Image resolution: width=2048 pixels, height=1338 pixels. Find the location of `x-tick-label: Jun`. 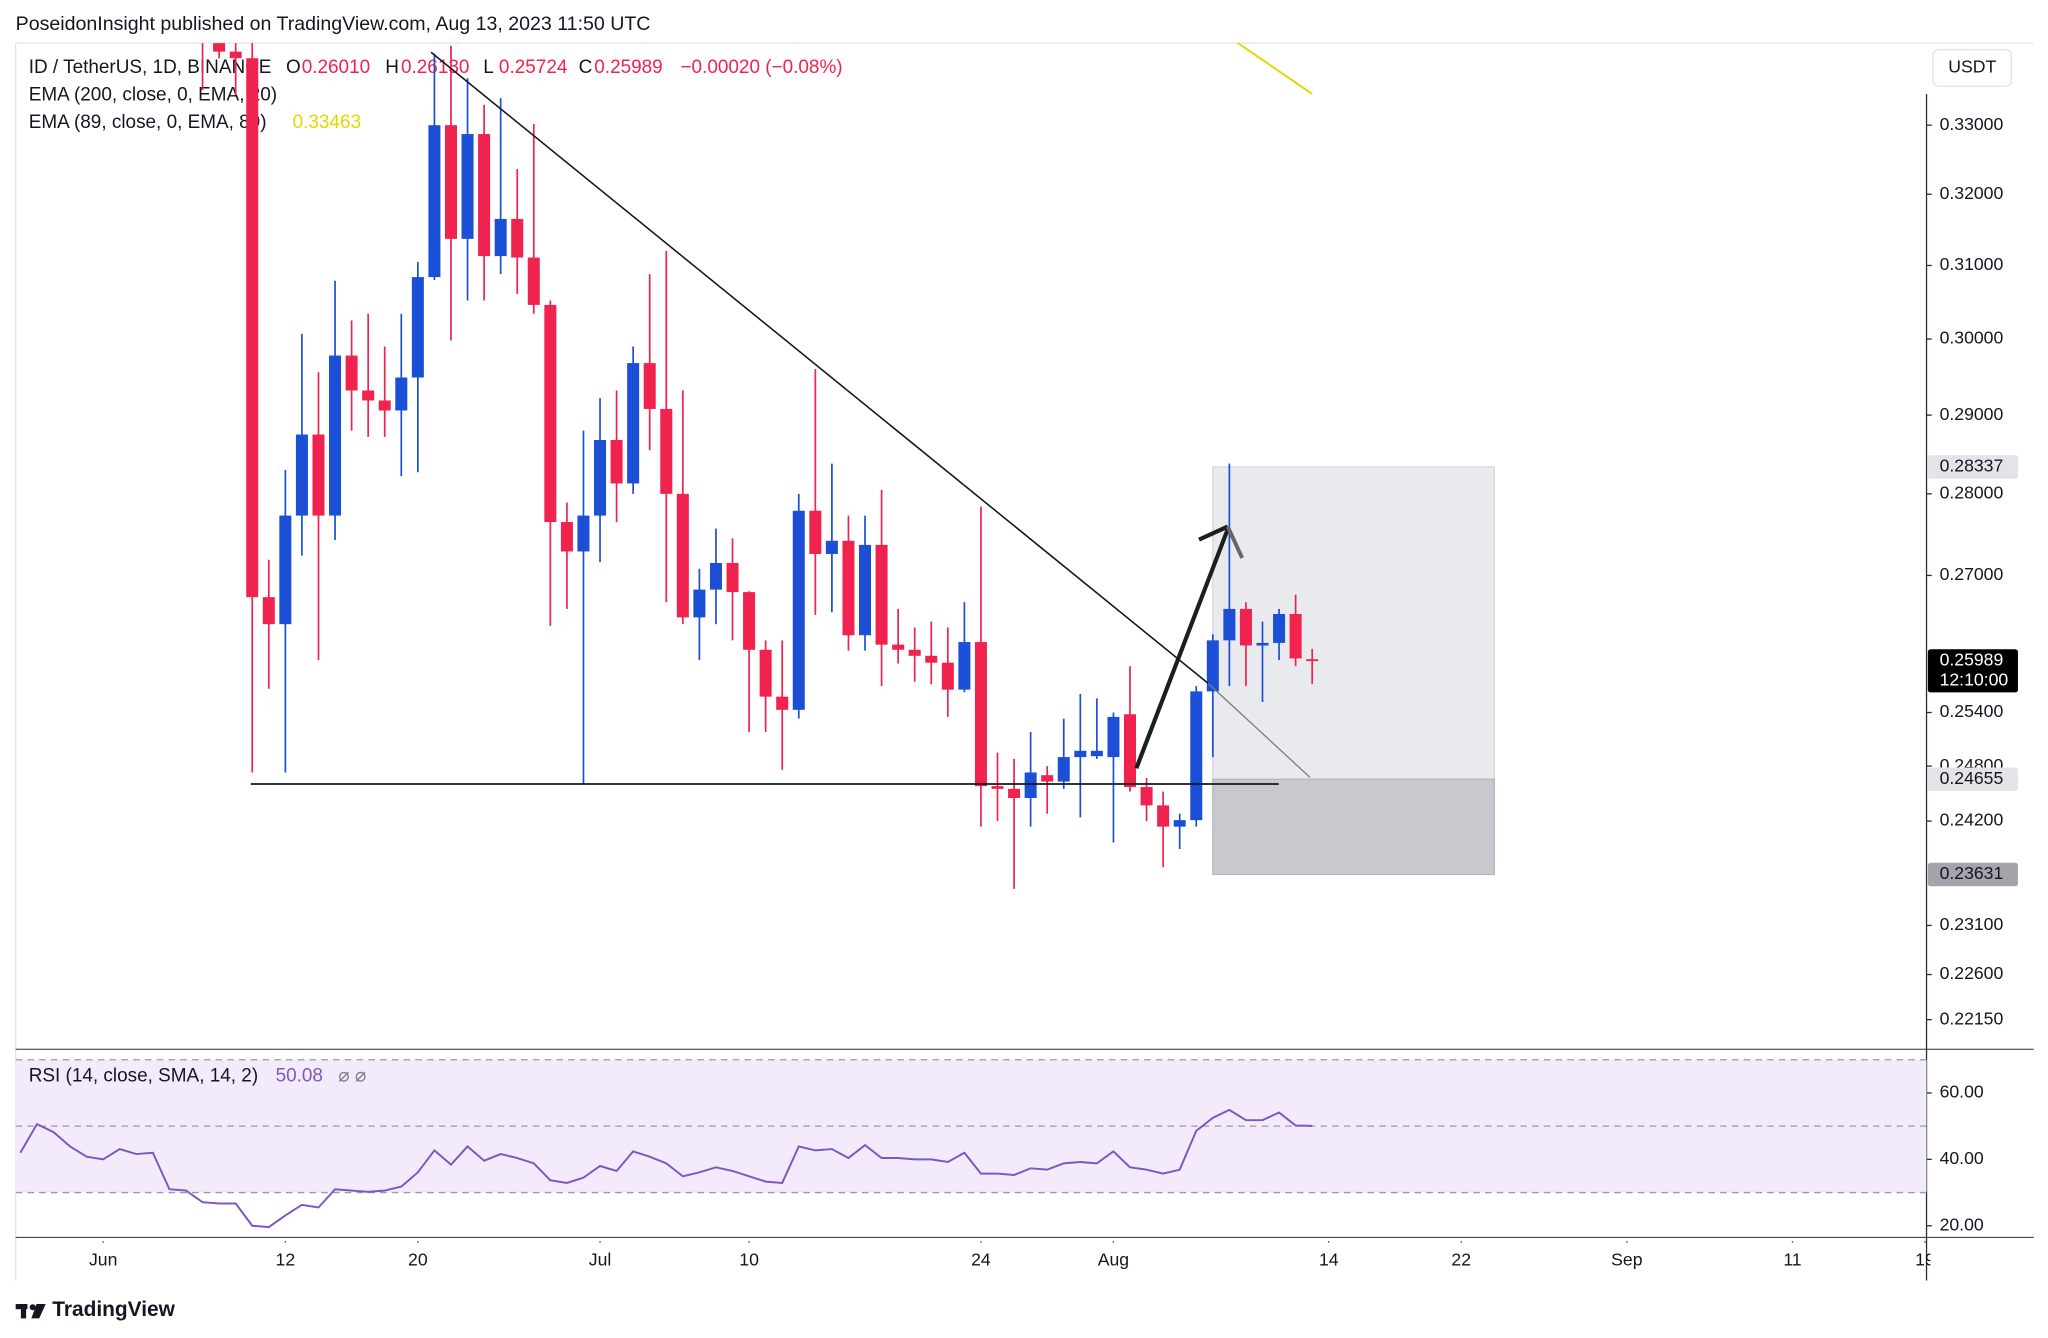

x-tick-label: Jun is located at coordinates (103, 1260).